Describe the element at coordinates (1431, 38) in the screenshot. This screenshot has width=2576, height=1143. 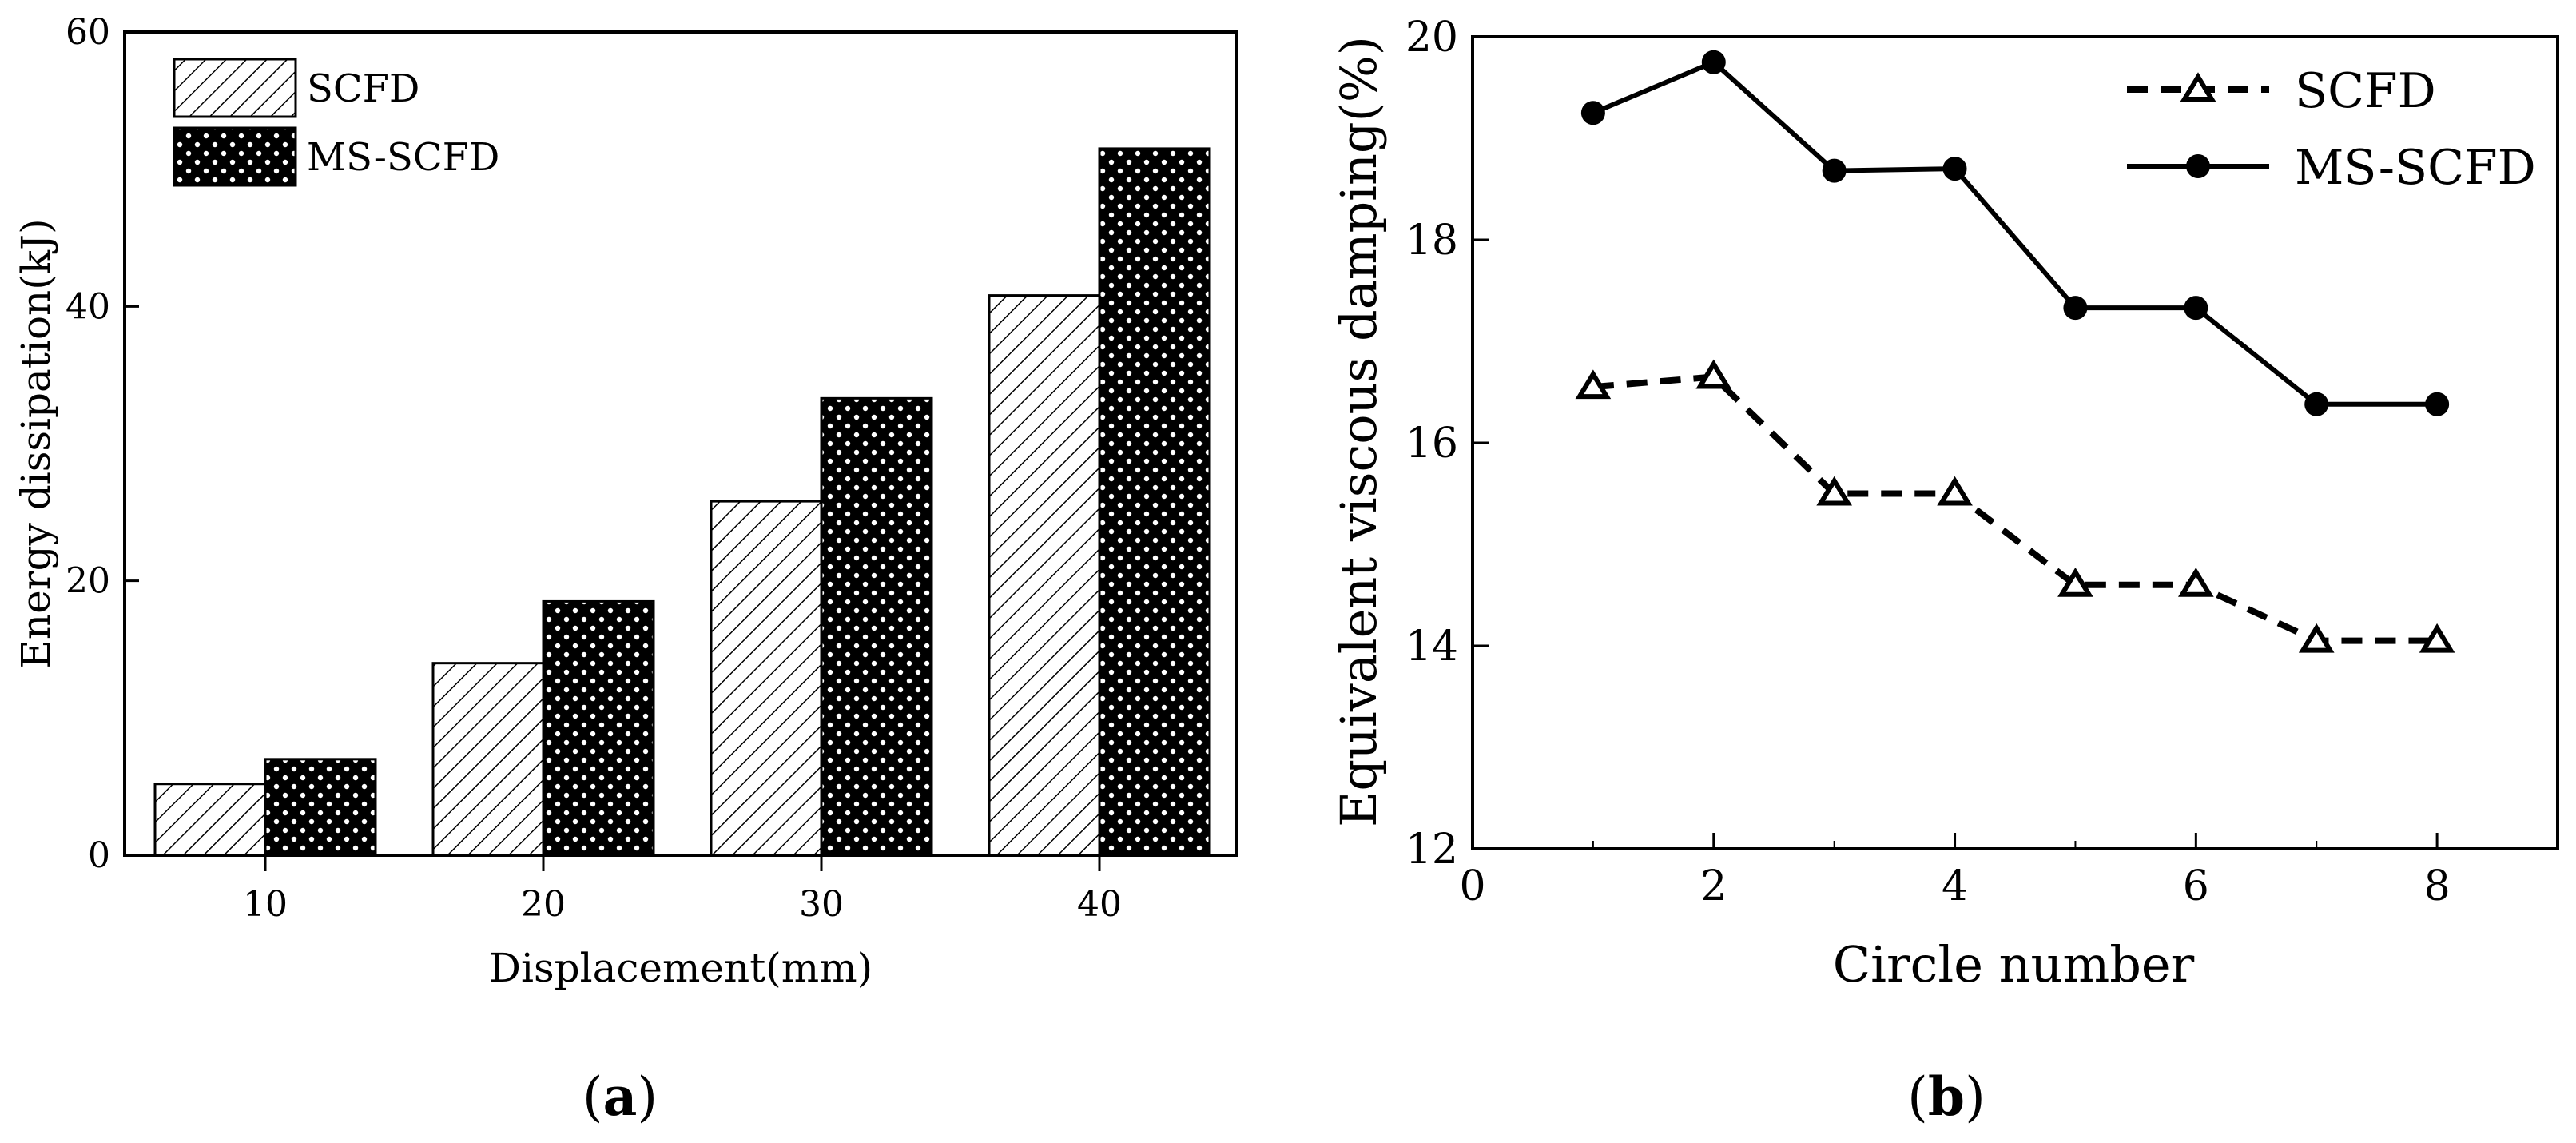
I see `y-tick-label-b: 20` at that location.